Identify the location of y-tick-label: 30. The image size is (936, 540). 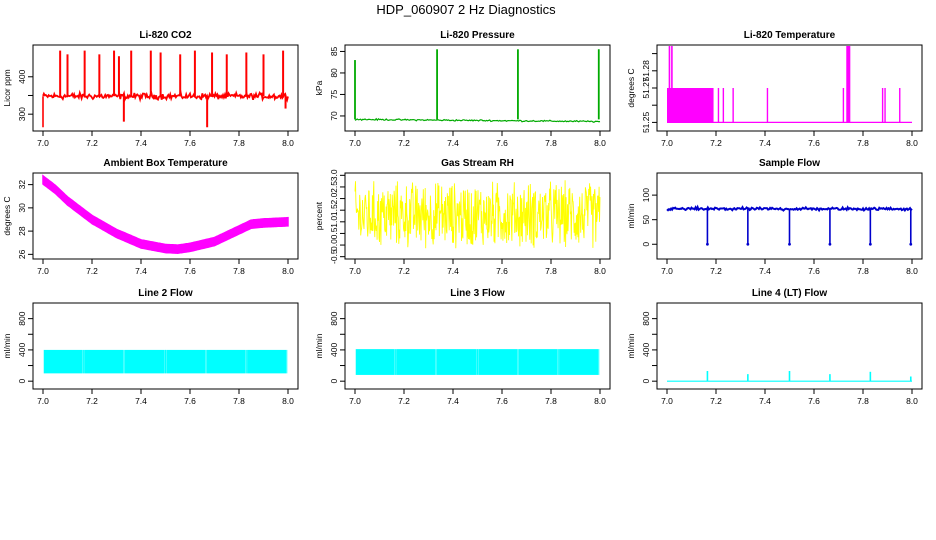
(22, 208).